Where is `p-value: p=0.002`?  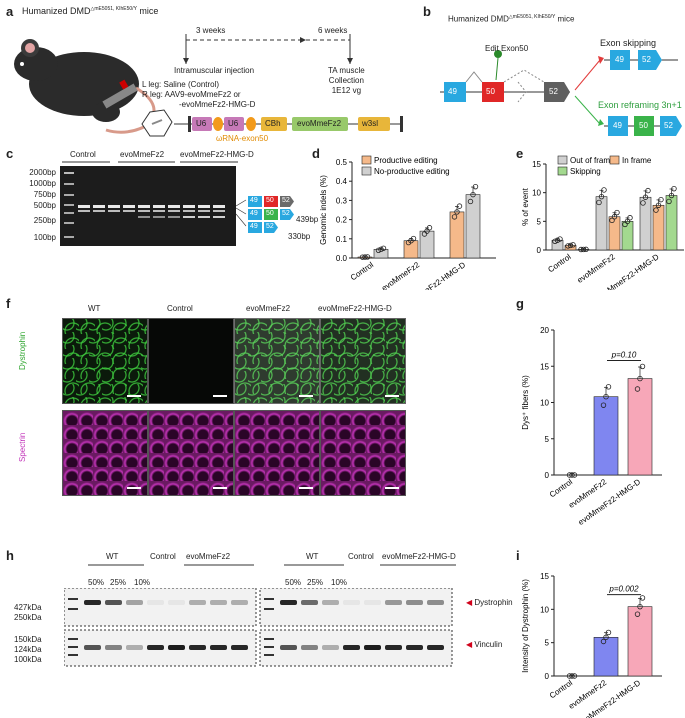 p-value: p=0.002 is located at coordinates (623, 589).